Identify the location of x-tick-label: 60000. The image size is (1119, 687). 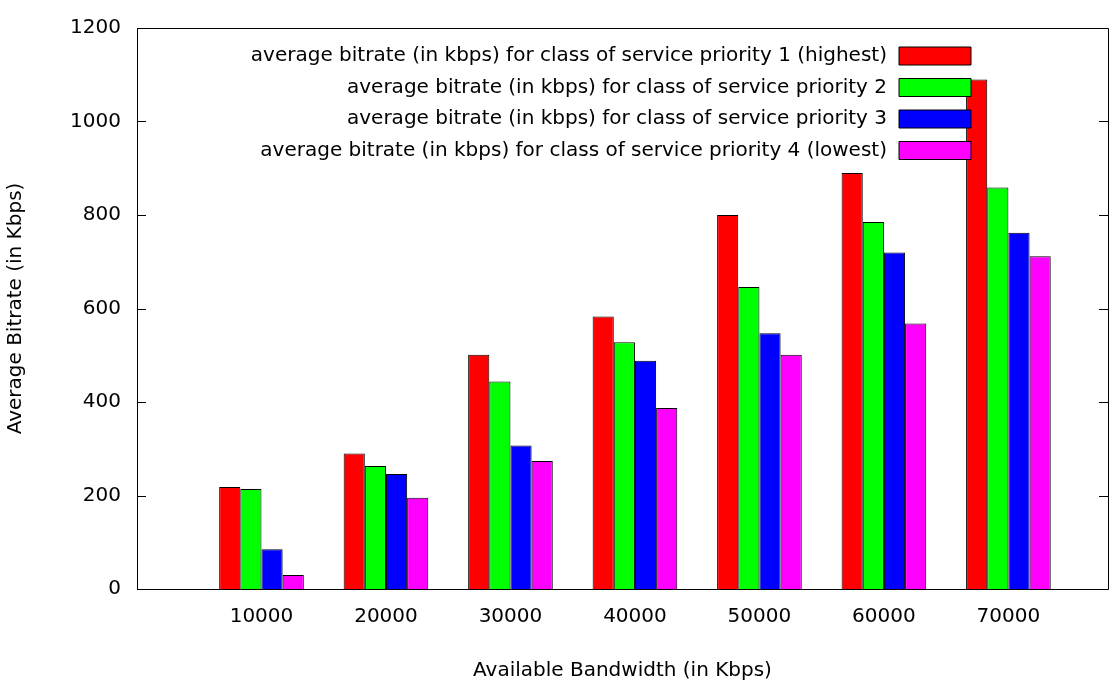
(884, 615).